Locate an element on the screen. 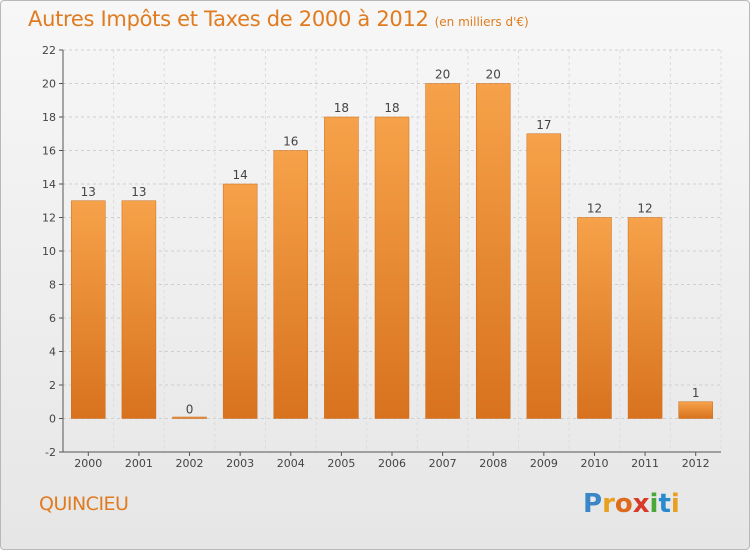  x-tick-label: 2011 is located at coordinates (645, 463).